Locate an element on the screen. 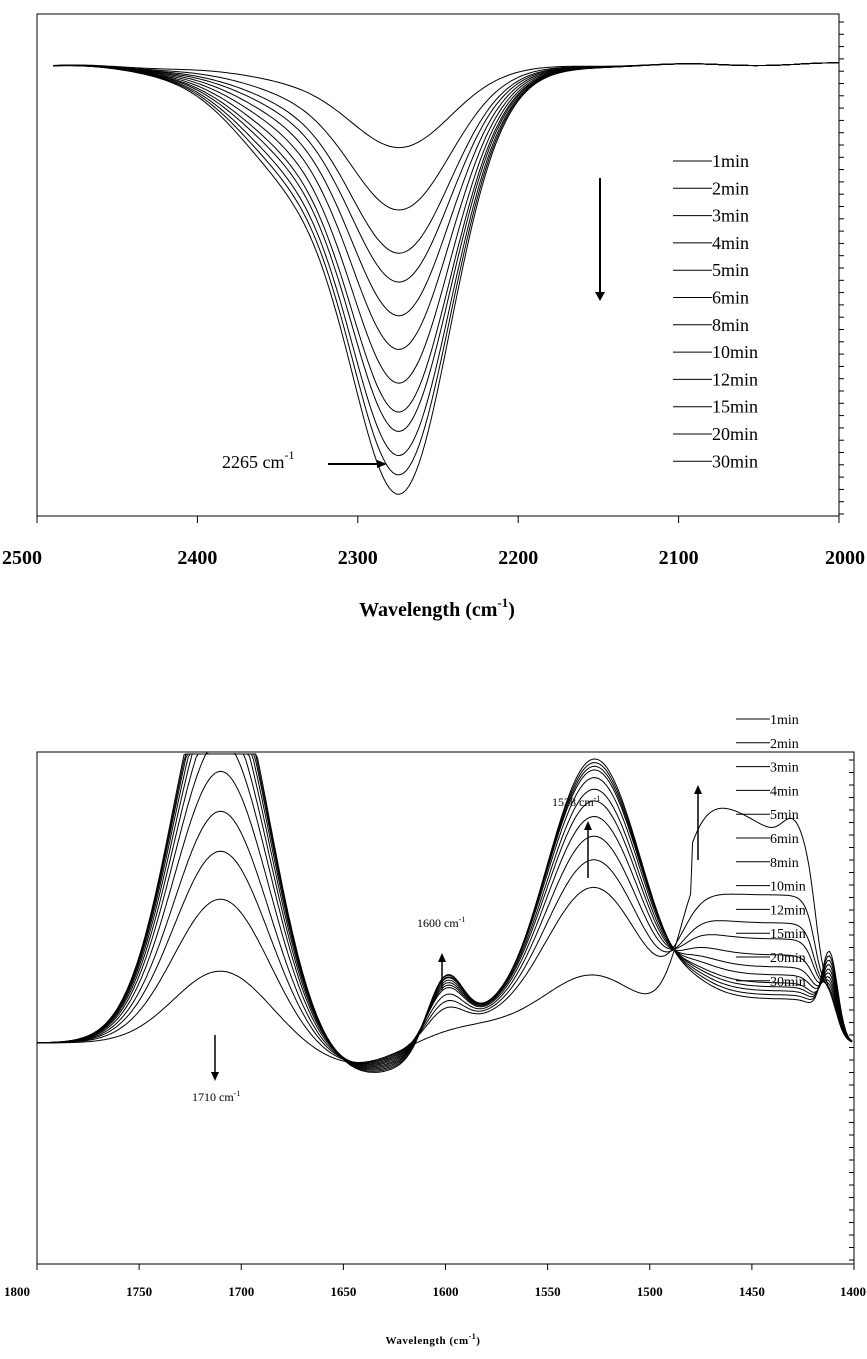  bottom-legend-item: 10min is located at coordinates (771, 887).